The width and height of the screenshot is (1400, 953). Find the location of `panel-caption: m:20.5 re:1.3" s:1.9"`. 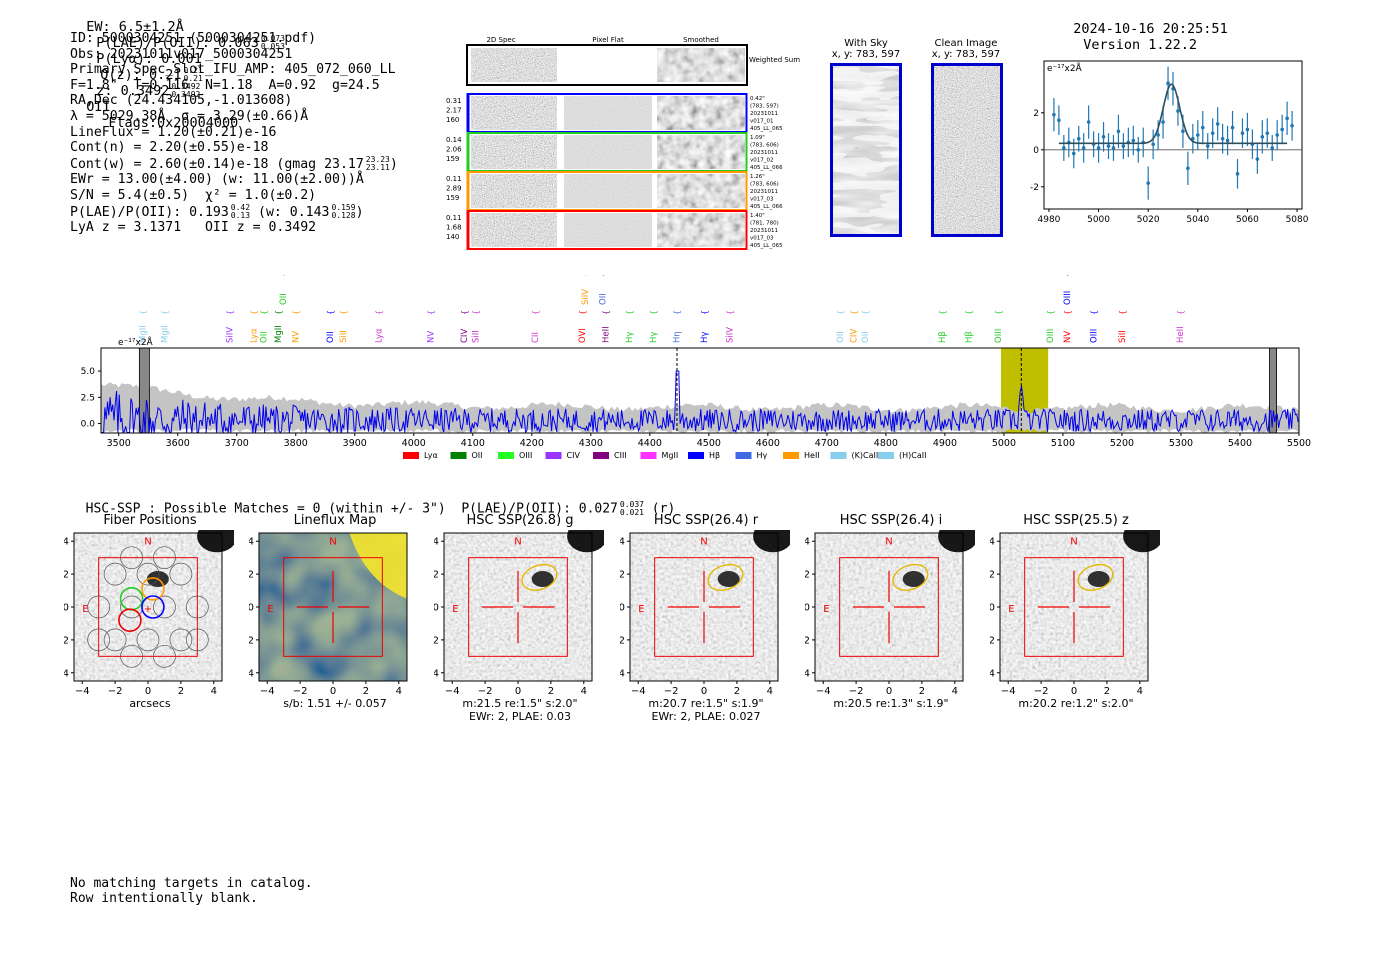

panel-caption: m:20.5 re:1.3" s:1.9" is located at coordinates (891, 703).